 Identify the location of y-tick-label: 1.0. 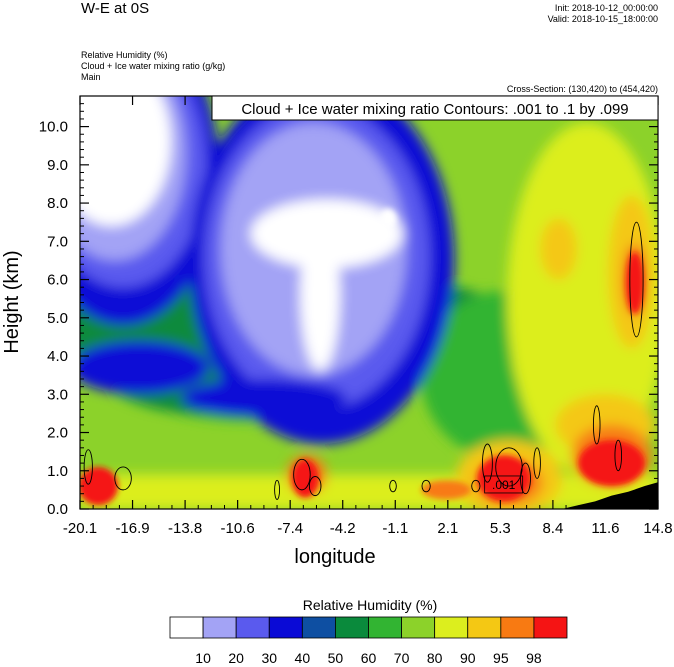
(57, 471).